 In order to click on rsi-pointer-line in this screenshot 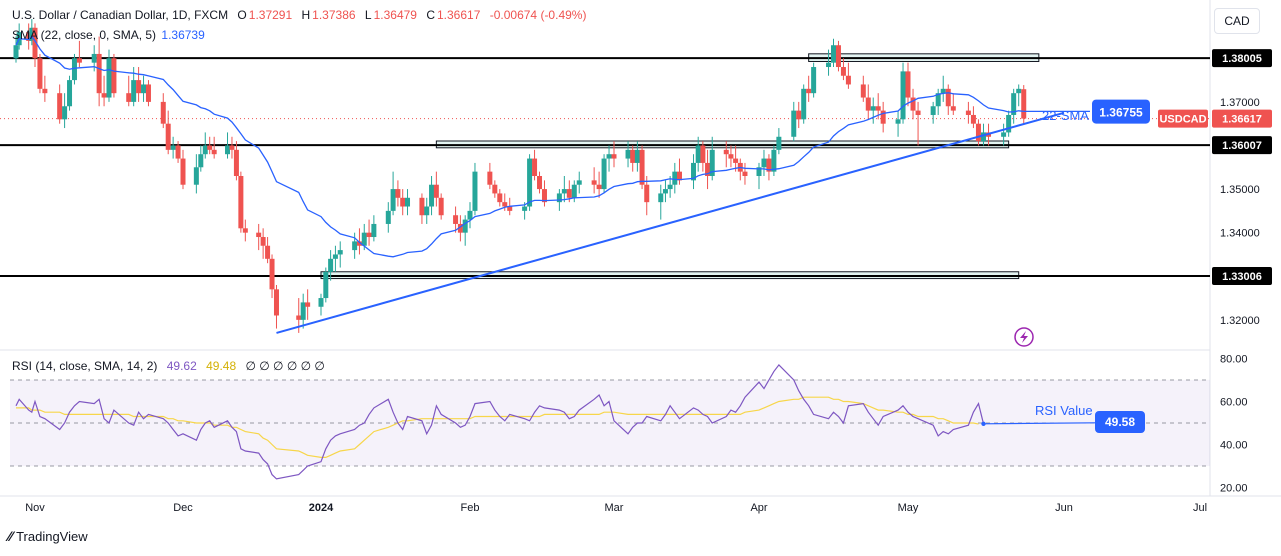, I will do `click(1039, 423)`.